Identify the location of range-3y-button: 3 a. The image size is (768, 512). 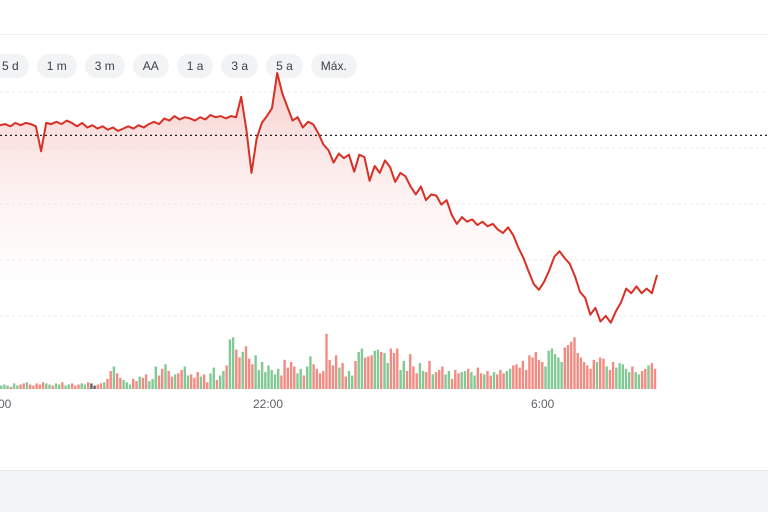
(240, 66).